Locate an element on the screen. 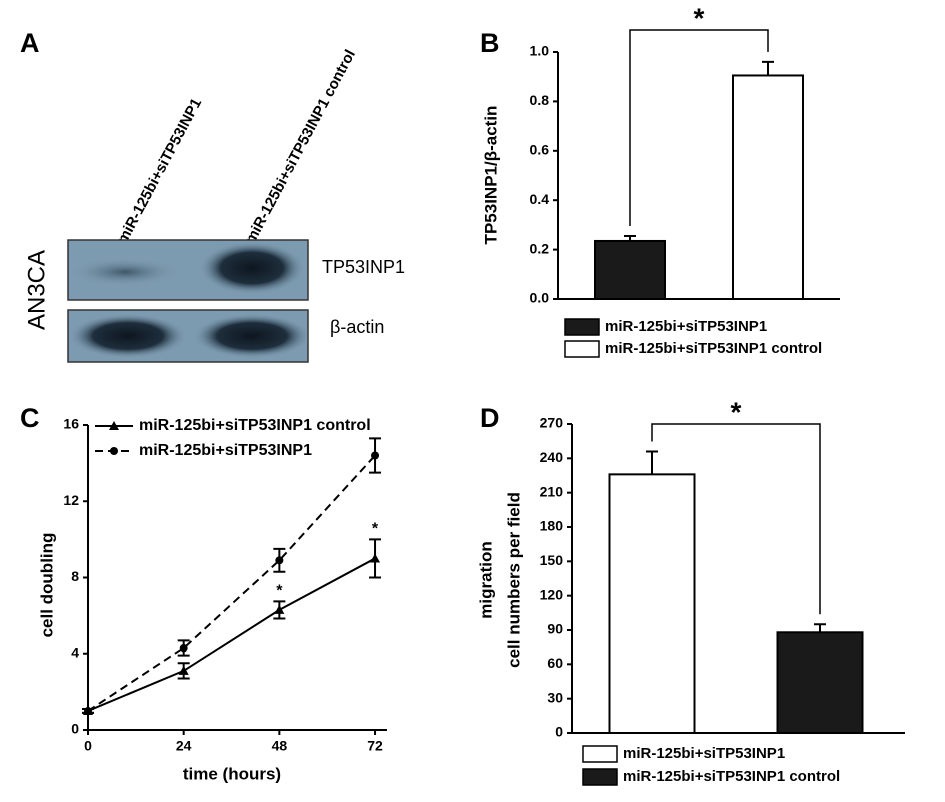 The image size is (945, 802). y-tick-label: 120 is located at coordinates (552, 594).